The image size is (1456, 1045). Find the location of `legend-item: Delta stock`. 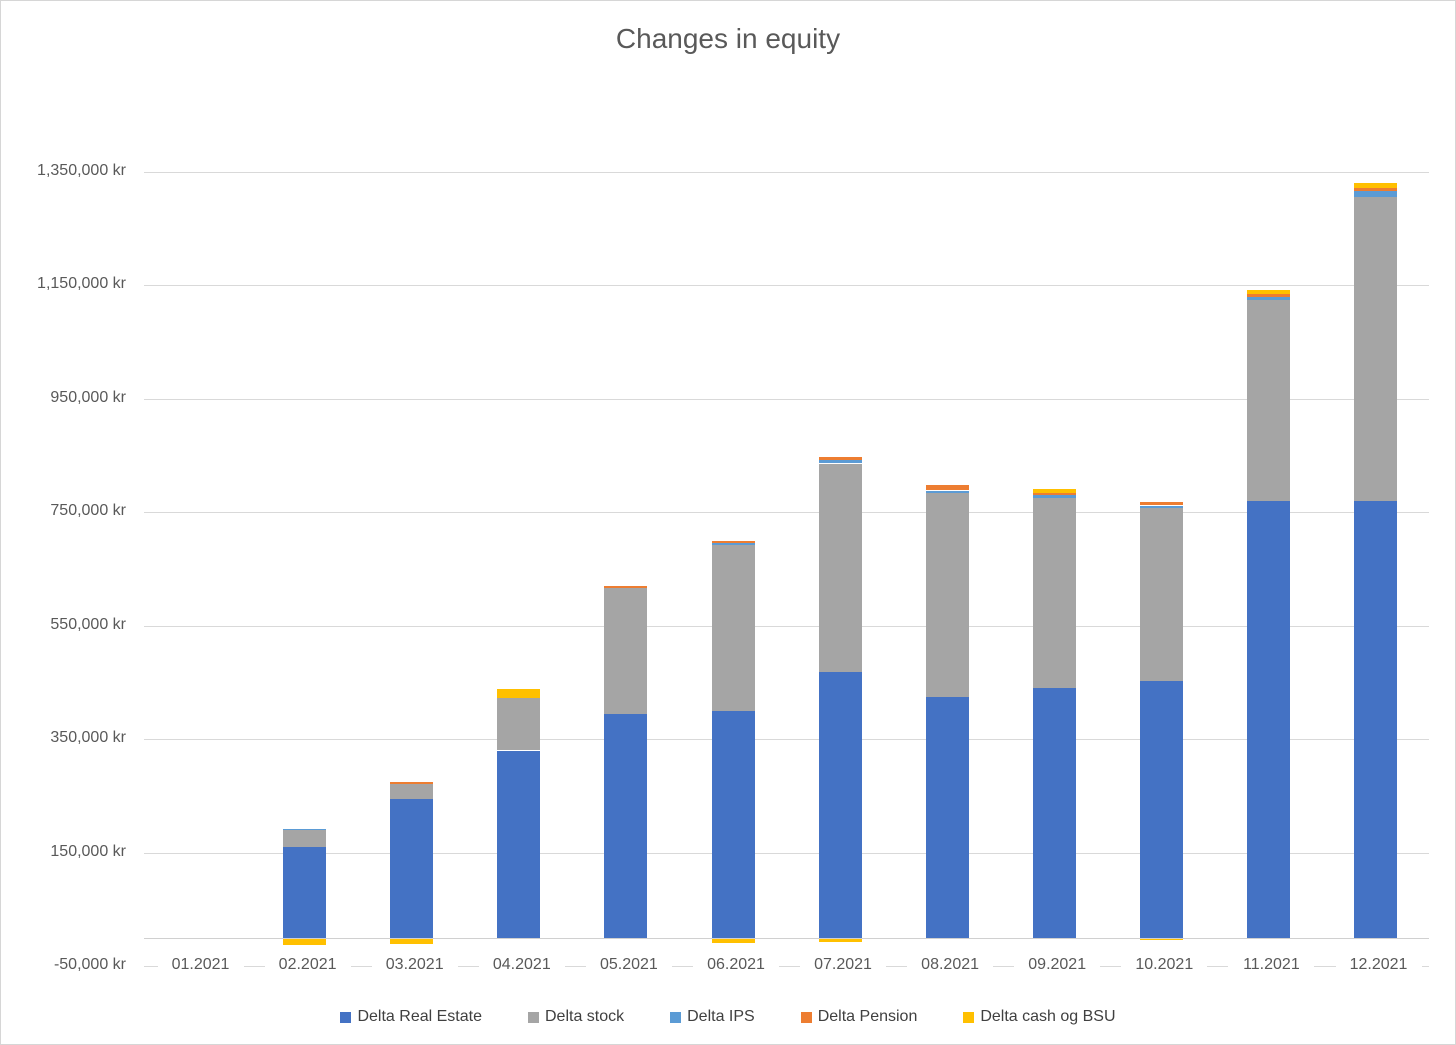

legend-item: Delta stock is located at coordinates (576, 1017).